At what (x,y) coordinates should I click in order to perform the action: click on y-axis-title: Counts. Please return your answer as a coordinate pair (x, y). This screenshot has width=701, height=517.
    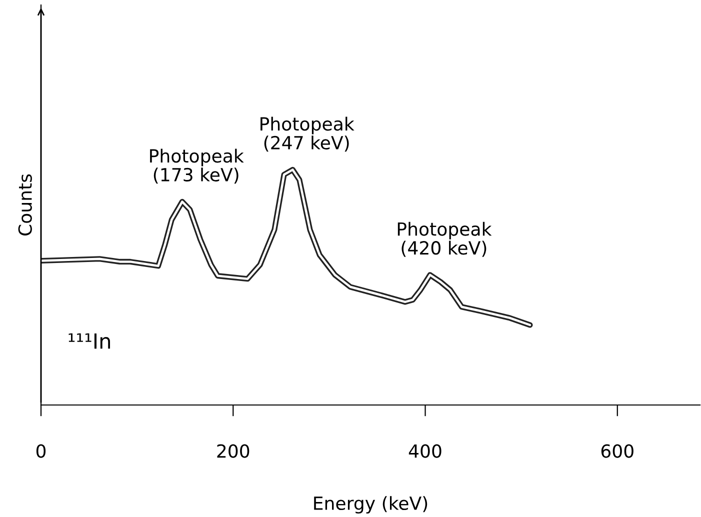
    Looking at the image, I should click on (25, 205).